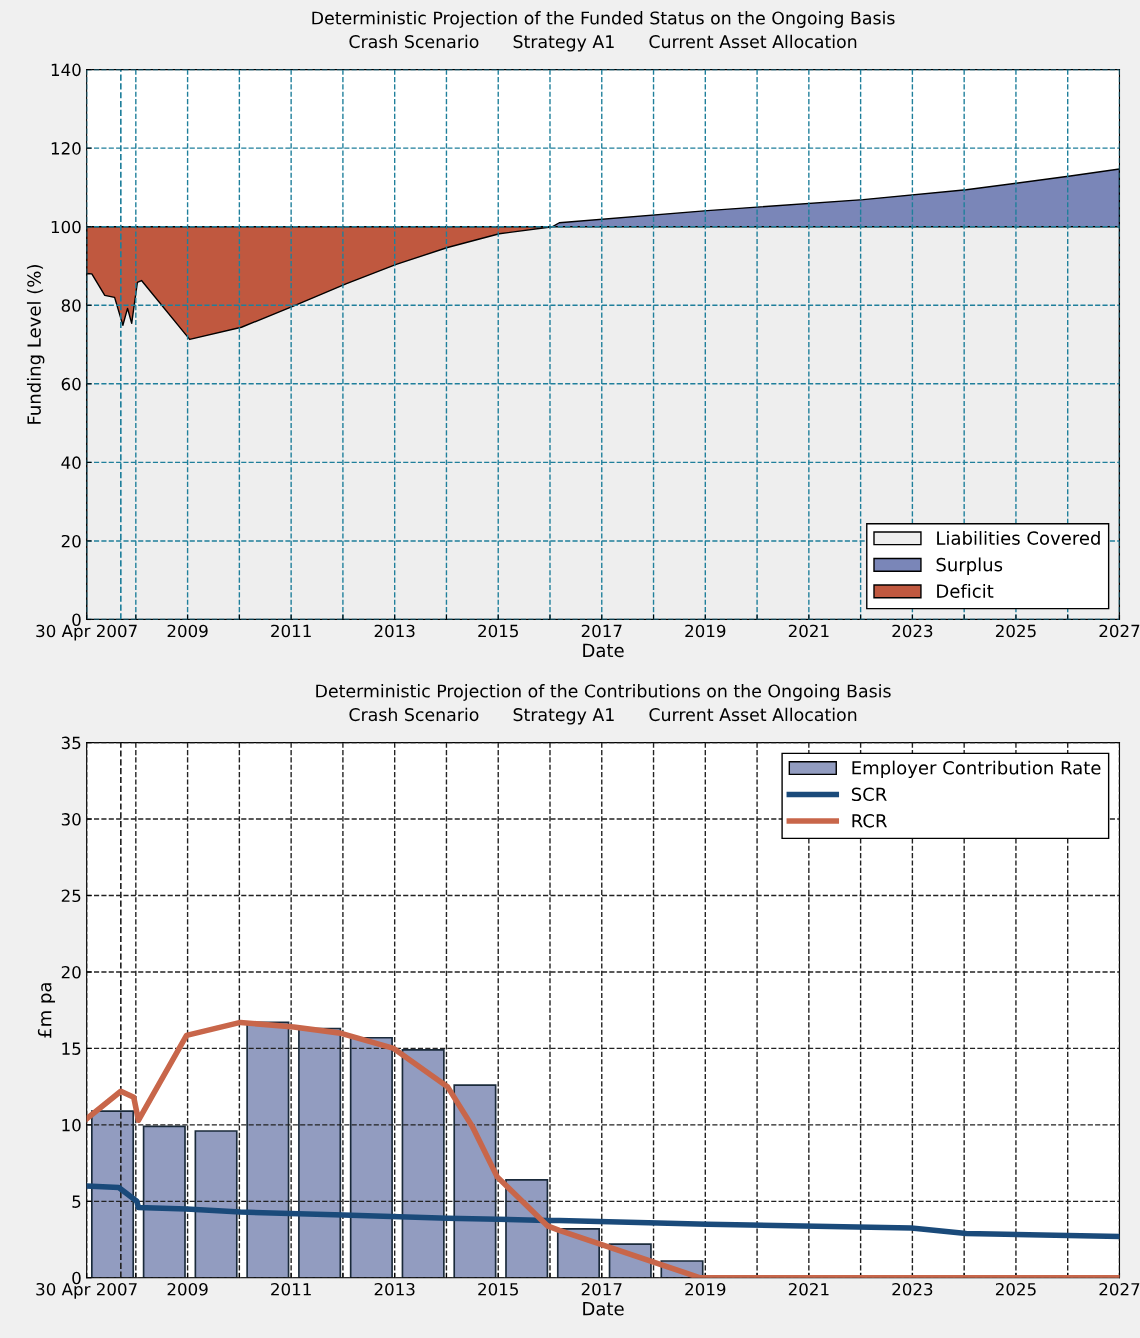 Image resolution: width=1140 pixels, height=1338 pixels. I want to click on chart-title: Deterministic Projection of the Funded Status on the Ongoing Basis, so click(603, 19).